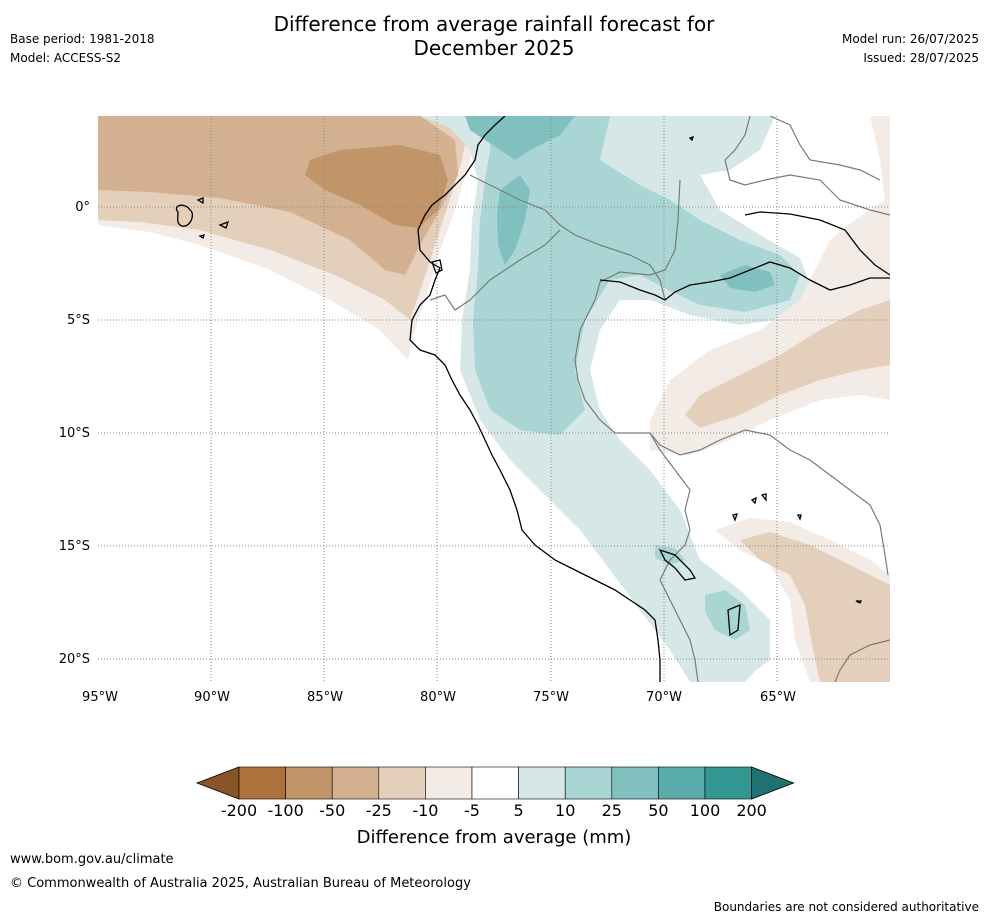  I want to click on website-link: www.bom.gov.au/climate, so click(92, 859).